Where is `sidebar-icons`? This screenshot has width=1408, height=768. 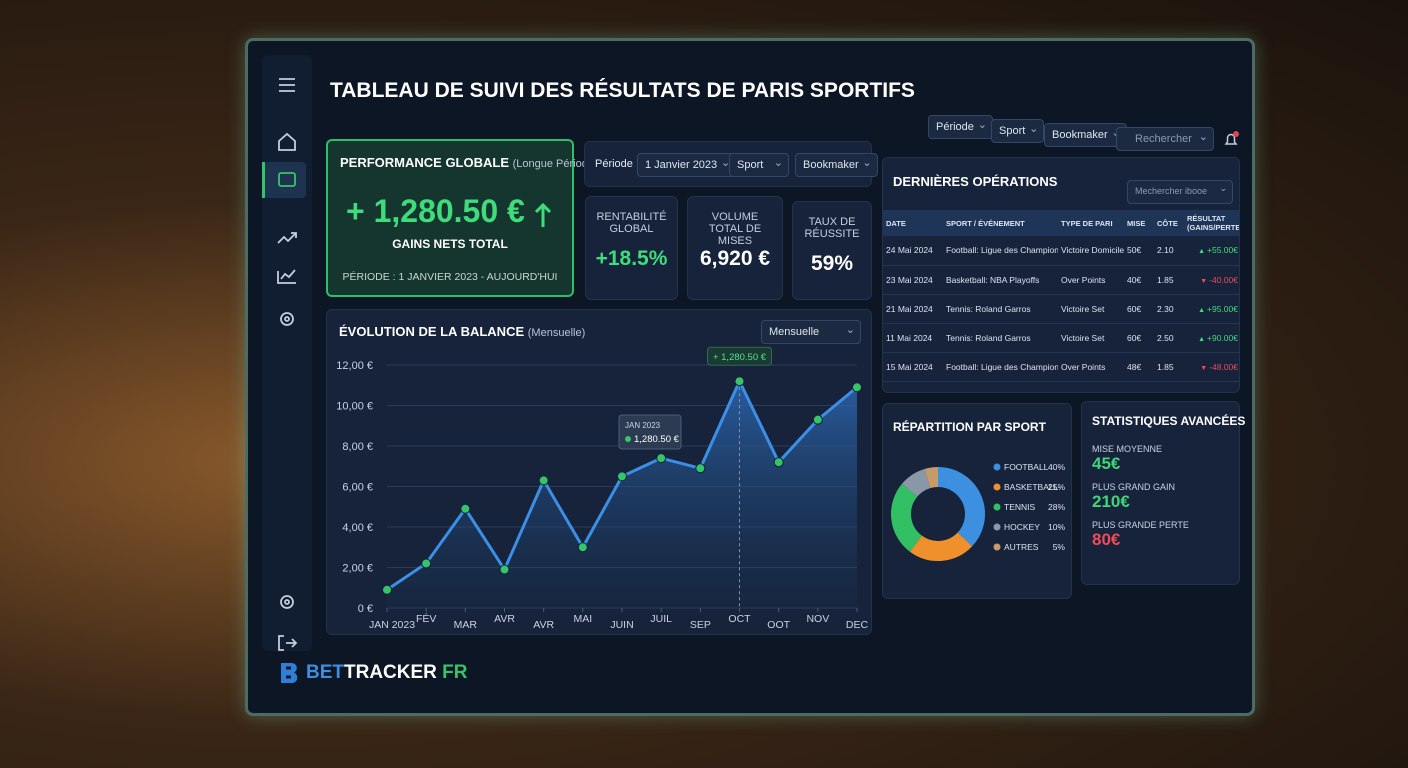 sidebar-icons is located at coordinates (284, 364).